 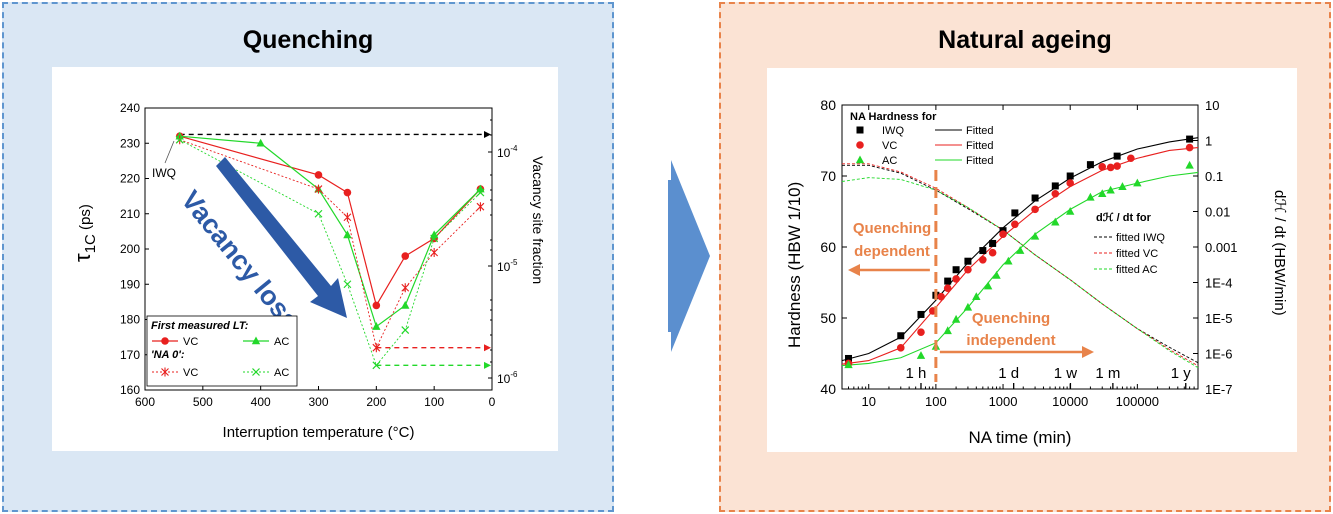 What do you see at coordinates (1140, 238) in the screenshot?
I see `legend-label: fitted IWQ` at bounding box center [1140, 238].